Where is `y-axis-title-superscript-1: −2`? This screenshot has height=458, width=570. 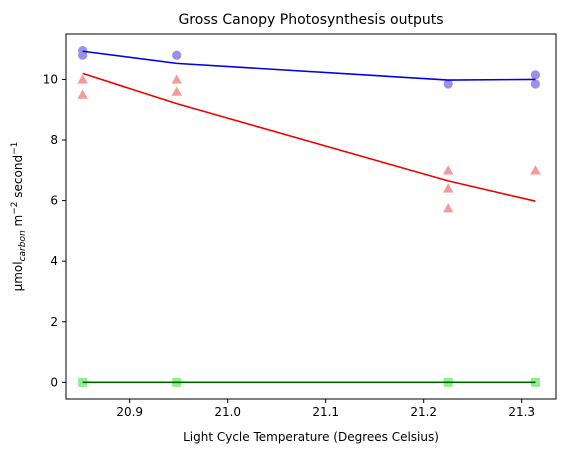
y-axis-title-superscript-1: −2 is located at coordinates (15, 208).